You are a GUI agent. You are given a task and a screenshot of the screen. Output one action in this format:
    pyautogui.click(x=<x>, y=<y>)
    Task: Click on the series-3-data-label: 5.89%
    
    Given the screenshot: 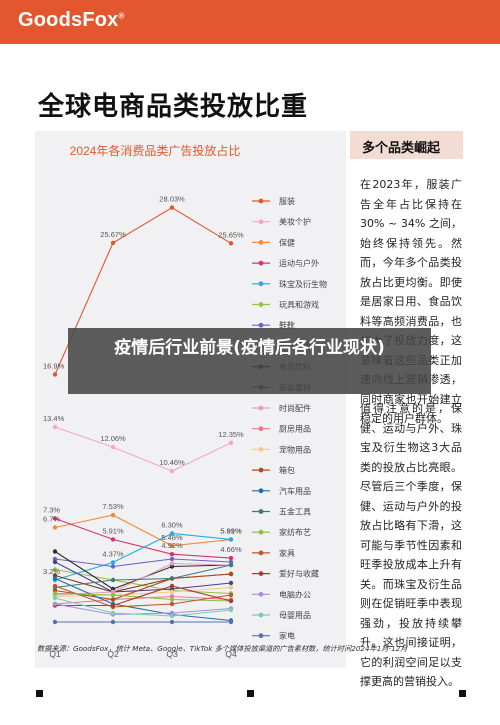 What is the action you would take?
    pyautogui.click(x=231, y=531)
    